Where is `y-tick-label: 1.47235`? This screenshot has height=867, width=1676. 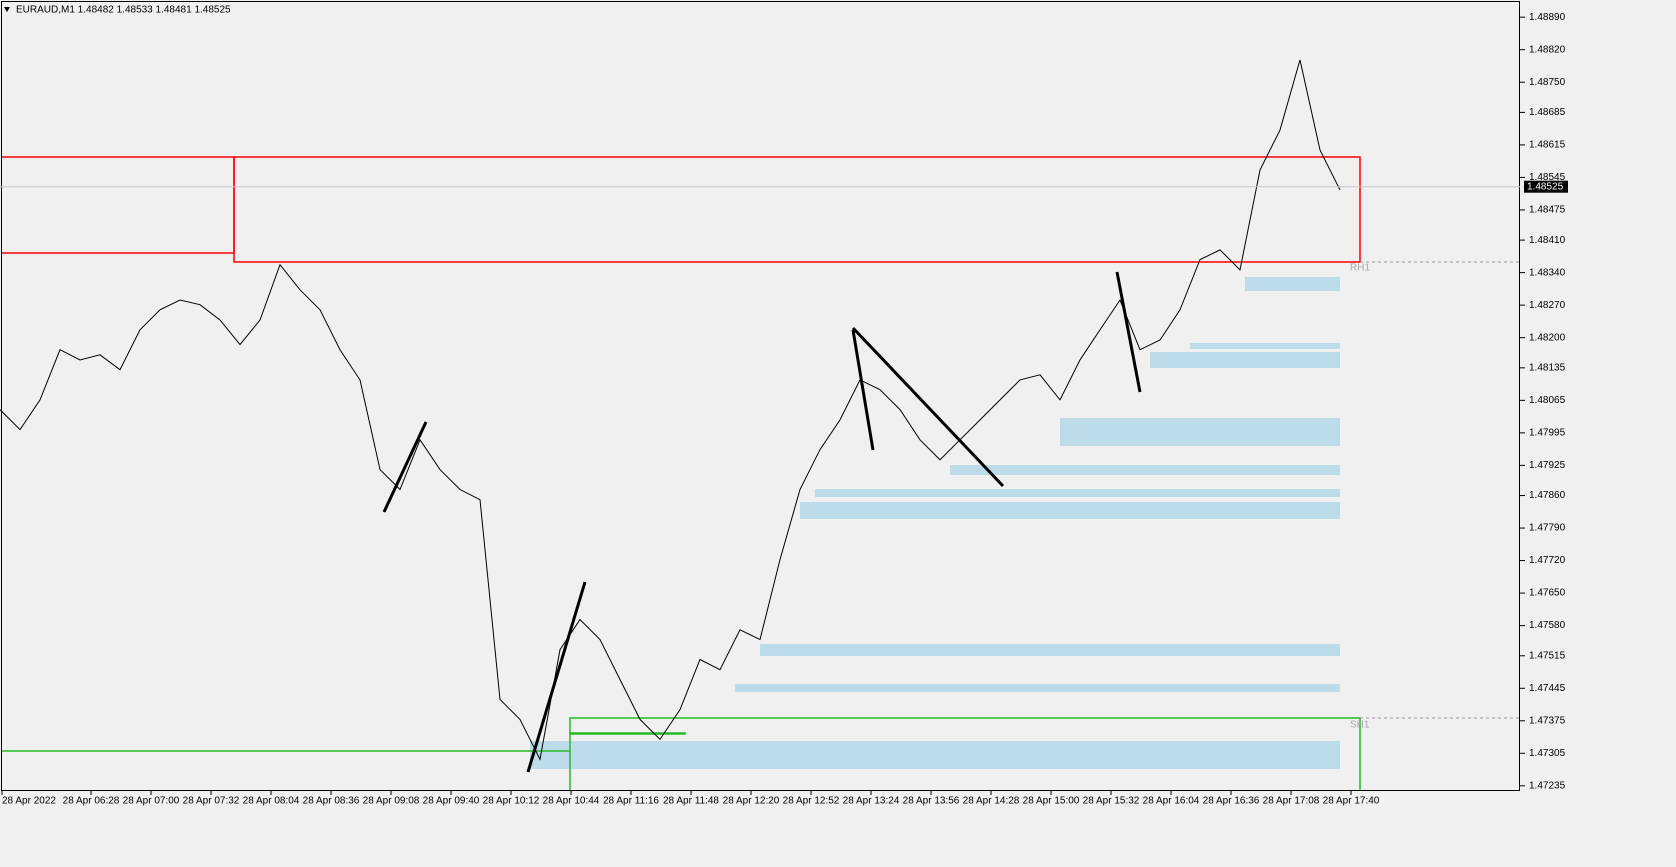
y-tick-label: 1.47235 is located at coordinates (1547, 785).